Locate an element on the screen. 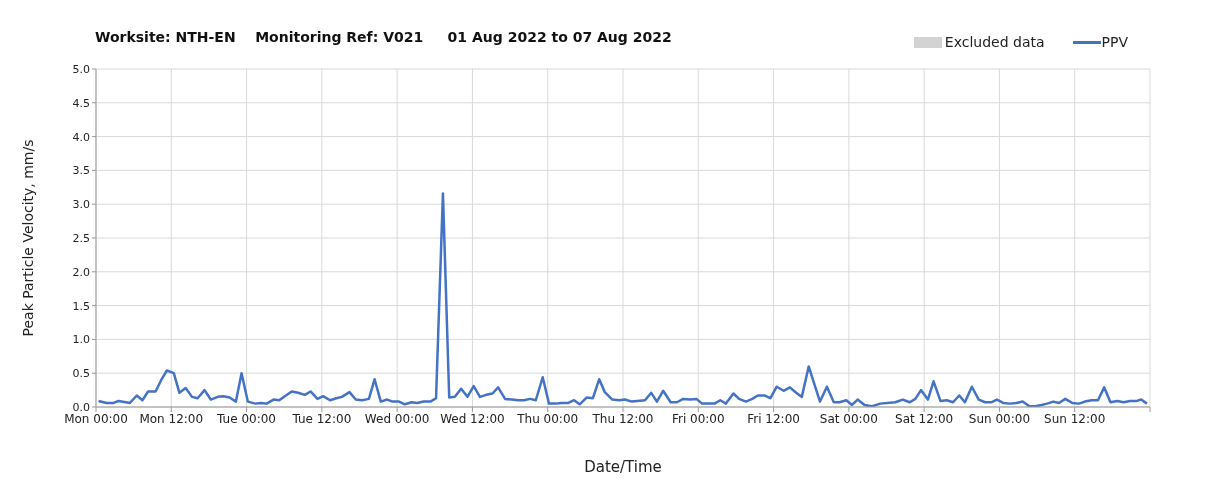  x-tick-label: Thu 12:00 is located at coordinates (622, 418).